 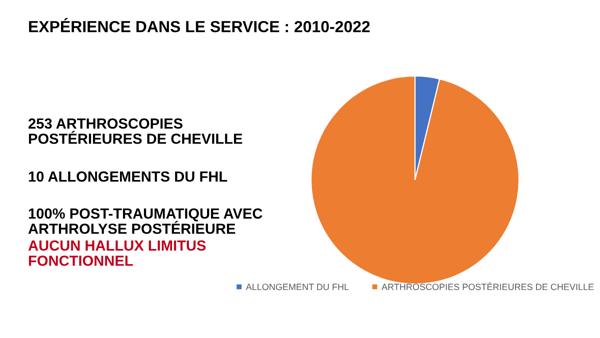 What do you see at coordinates (145, 221) in the screenshot?
I see `text: 100% POST-TRAUMATIQUE AVEC ARTHROLYSE POSTÉRIEURE` at bounding box center [145, 221].